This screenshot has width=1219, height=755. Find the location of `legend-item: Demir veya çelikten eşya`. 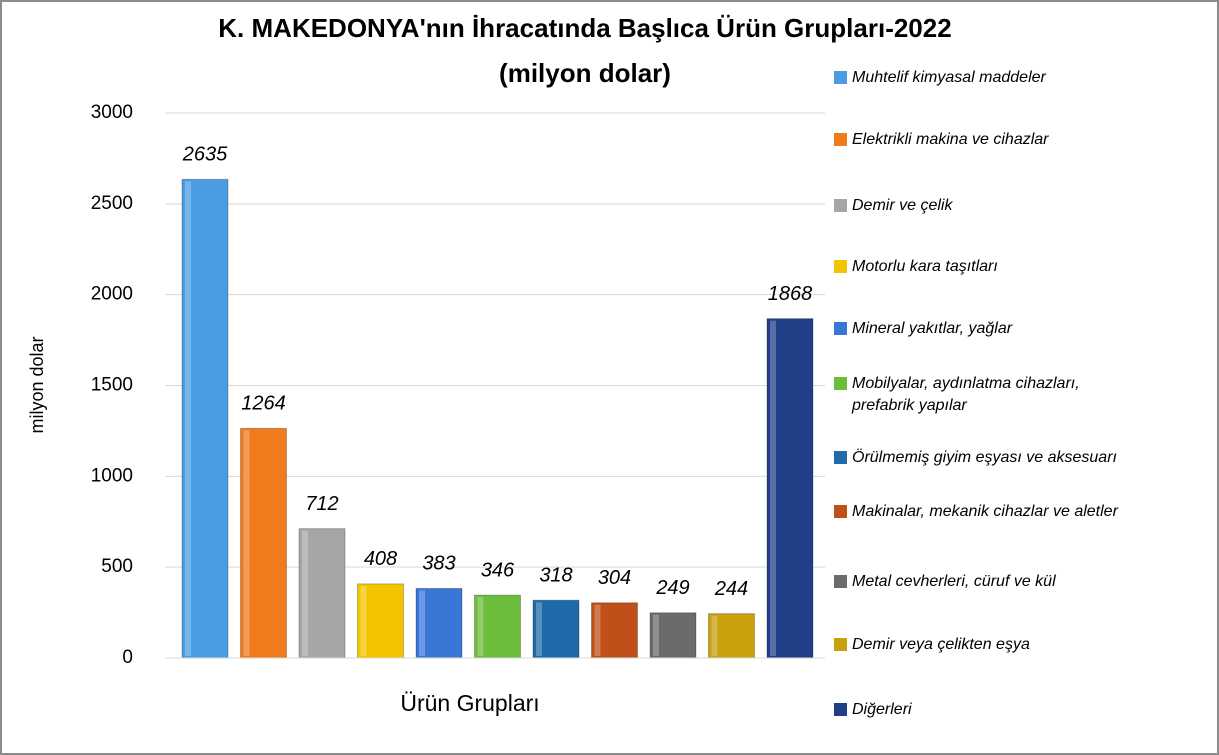

legend-item: Demir veya çelikten eşya is located at coordinates (989, 645).